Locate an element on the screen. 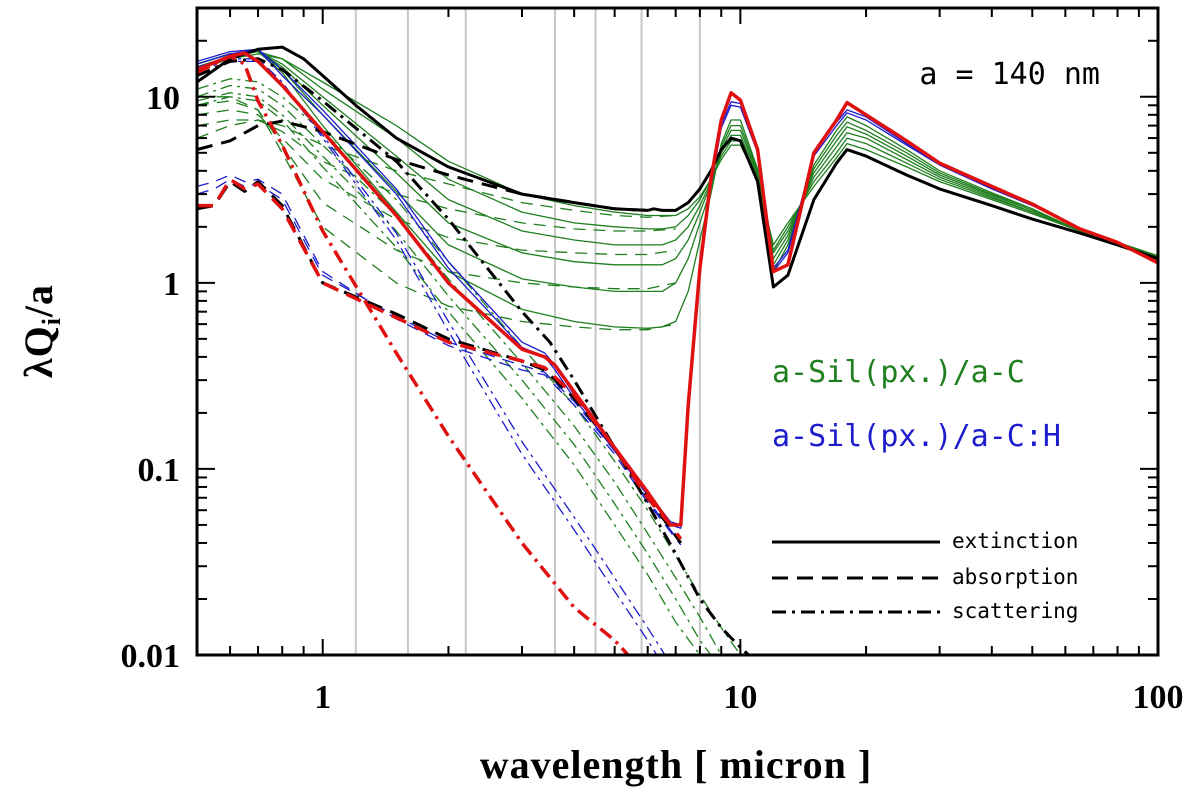 This screenshot has height=794, width=1200. y-tick-label: 1 is located at coordinates (171, 284).